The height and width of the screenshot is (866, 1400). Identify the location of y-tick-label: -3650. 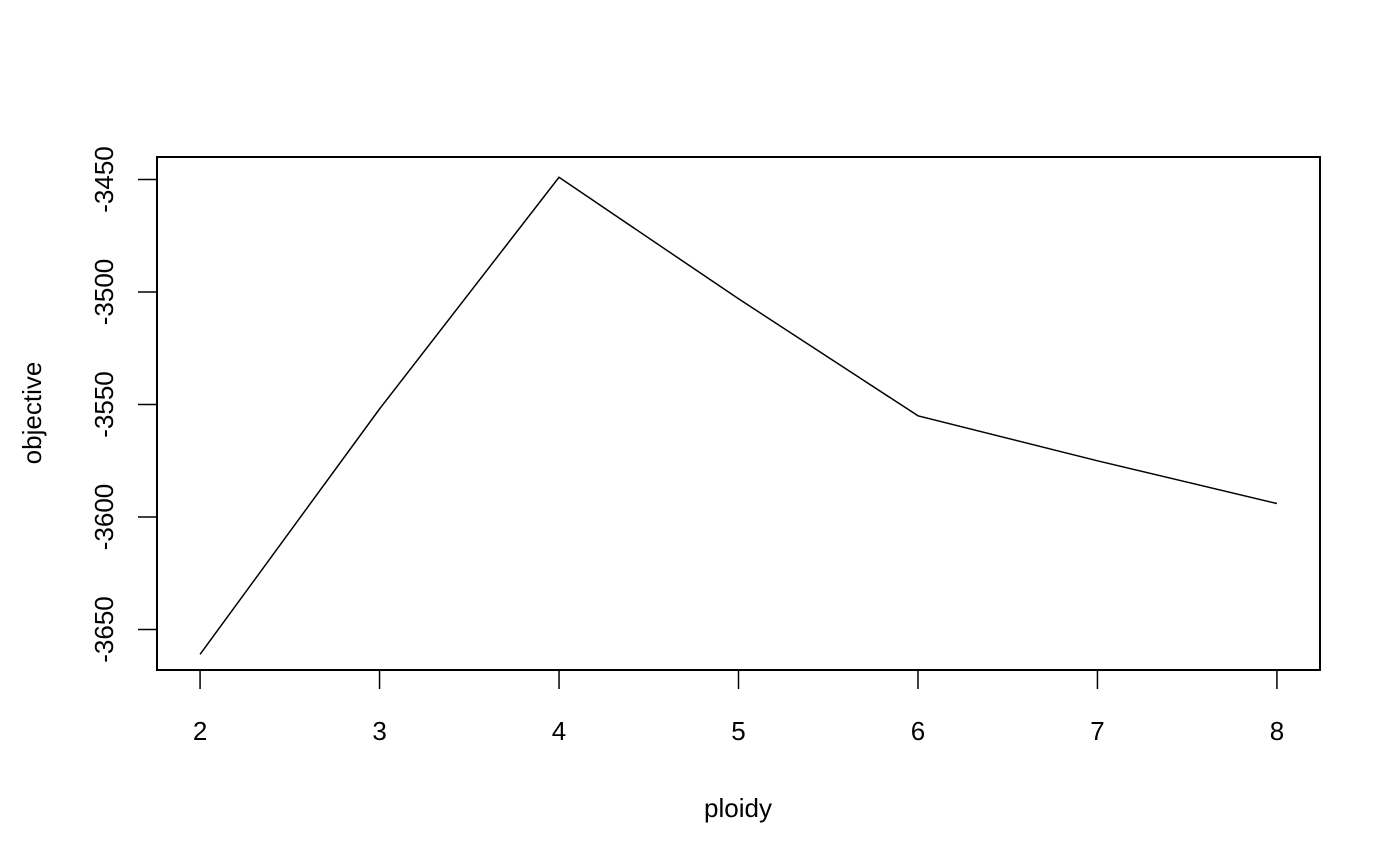
(104, 629).